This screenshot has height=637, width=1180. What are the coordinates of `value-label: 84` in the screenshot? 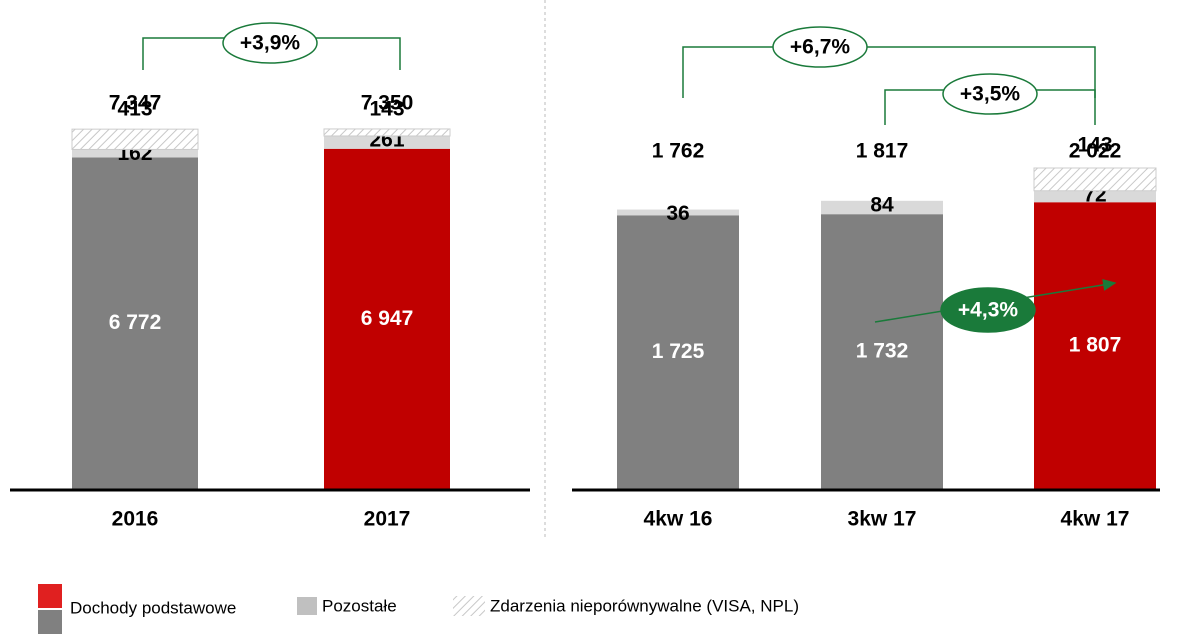 It's located at (882, 204).